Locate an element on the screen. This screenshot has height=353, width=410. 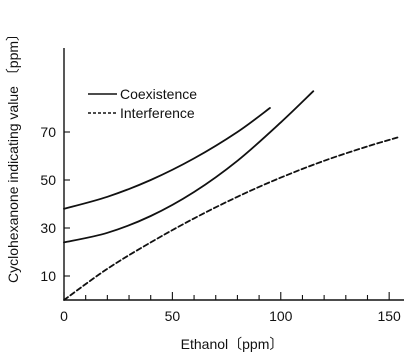
legend: Coexistence Interference is located at coordinates (142, 103).